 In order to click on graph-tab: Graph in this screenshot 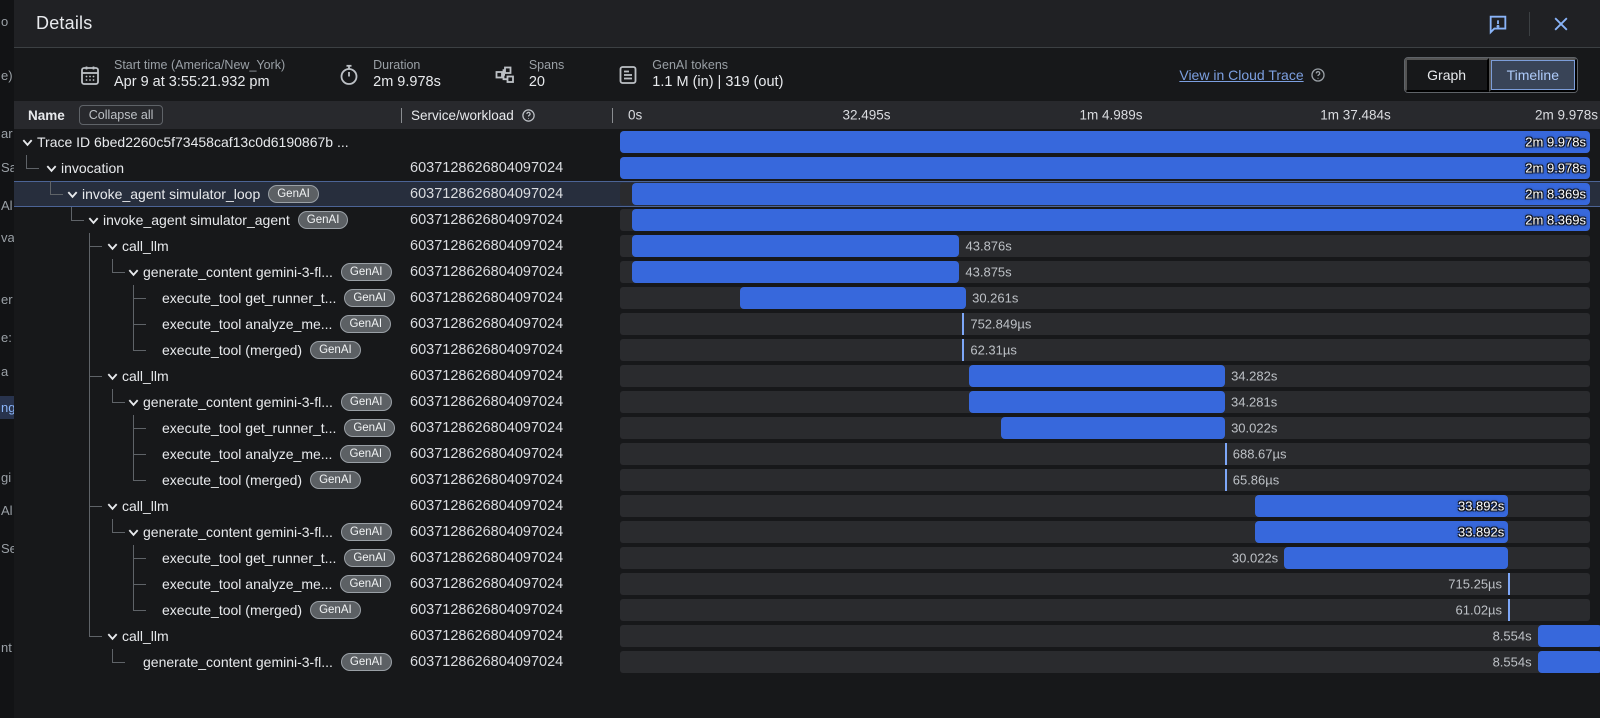, I will do `click(1446, 74)`.